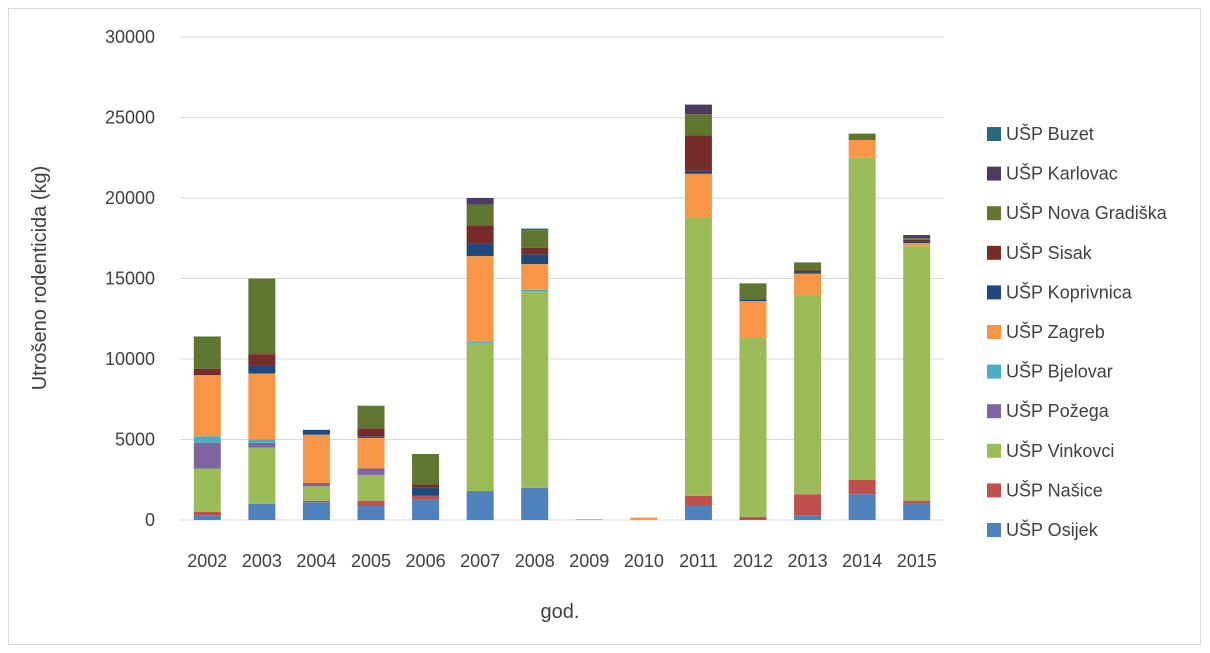  I want to click on x-tick-label: 2008, so click(535, 561).